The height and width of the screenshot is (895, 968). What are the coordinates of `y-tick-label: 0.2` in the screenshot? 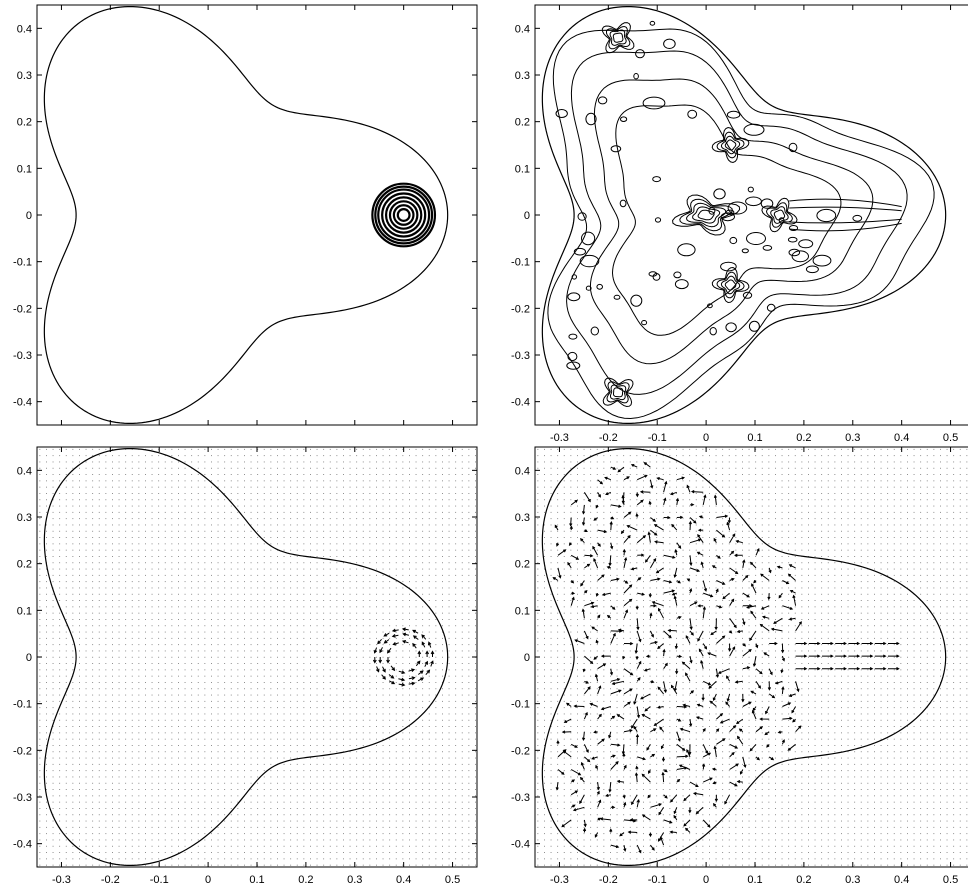 It's located at (24, 565).